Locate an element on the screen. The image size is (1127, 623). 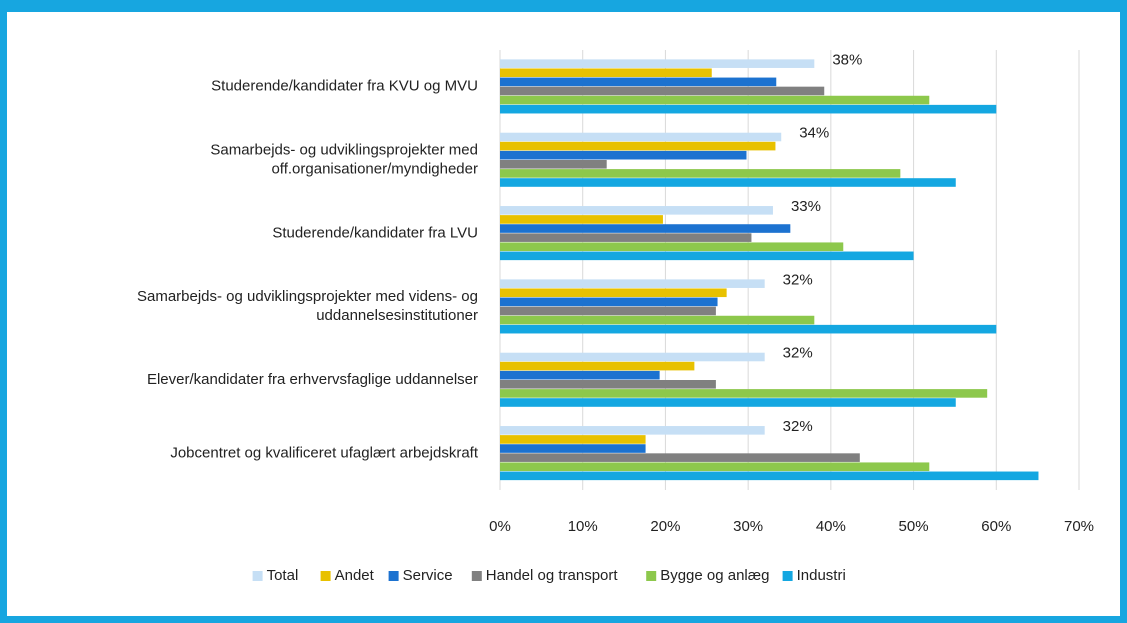
x-tick-label: 20% is located at coordinates (665, 526).